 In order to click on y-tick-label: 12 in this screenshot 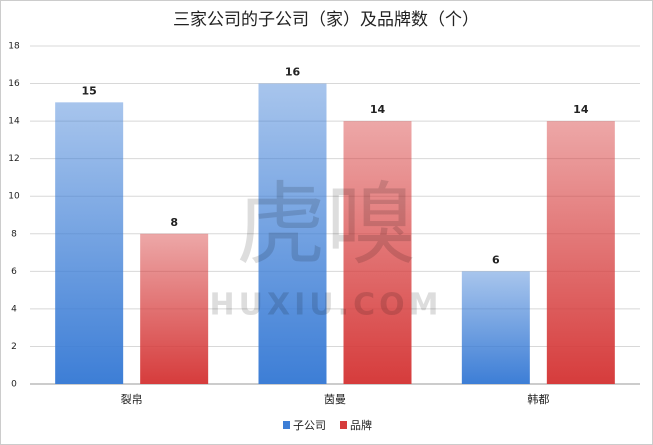, I will do `click(13, 159)`.